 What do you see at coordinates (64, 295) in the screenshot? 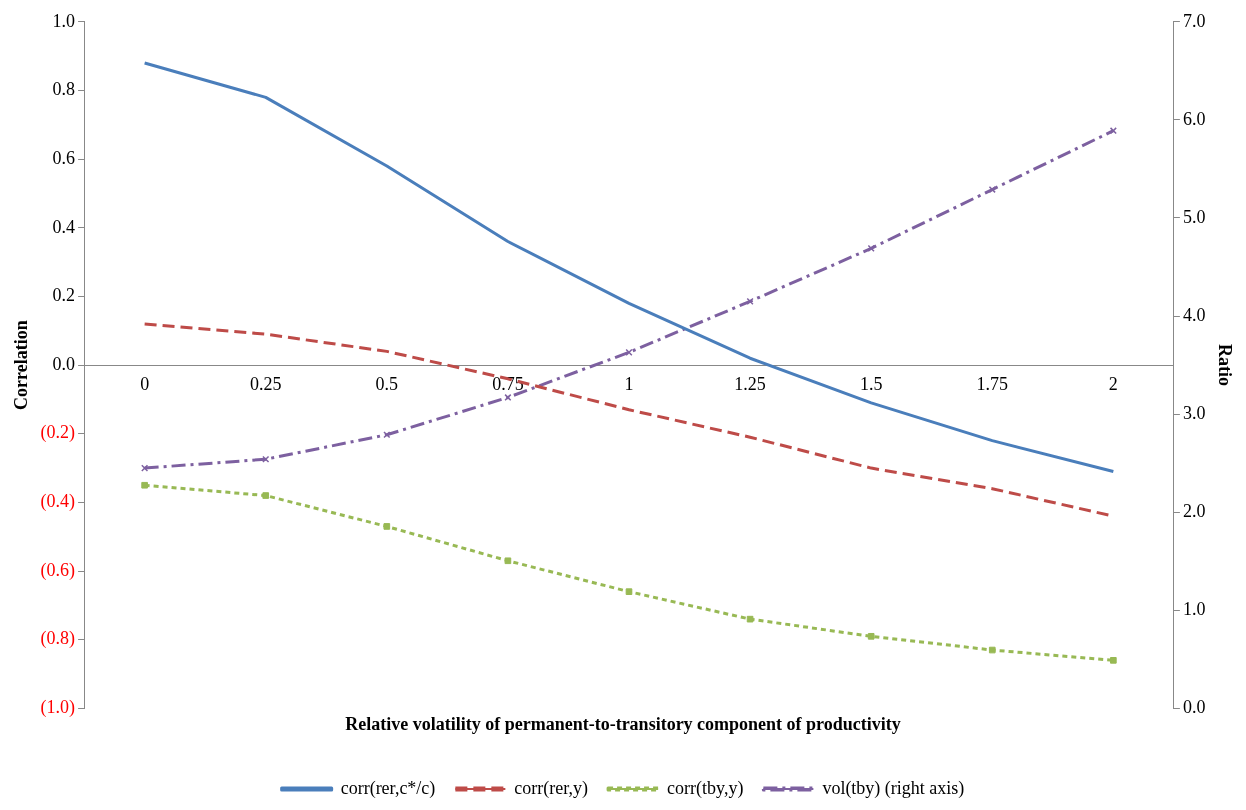
I see `y-tick-label: 0.2` at bounding box center [64, 295].